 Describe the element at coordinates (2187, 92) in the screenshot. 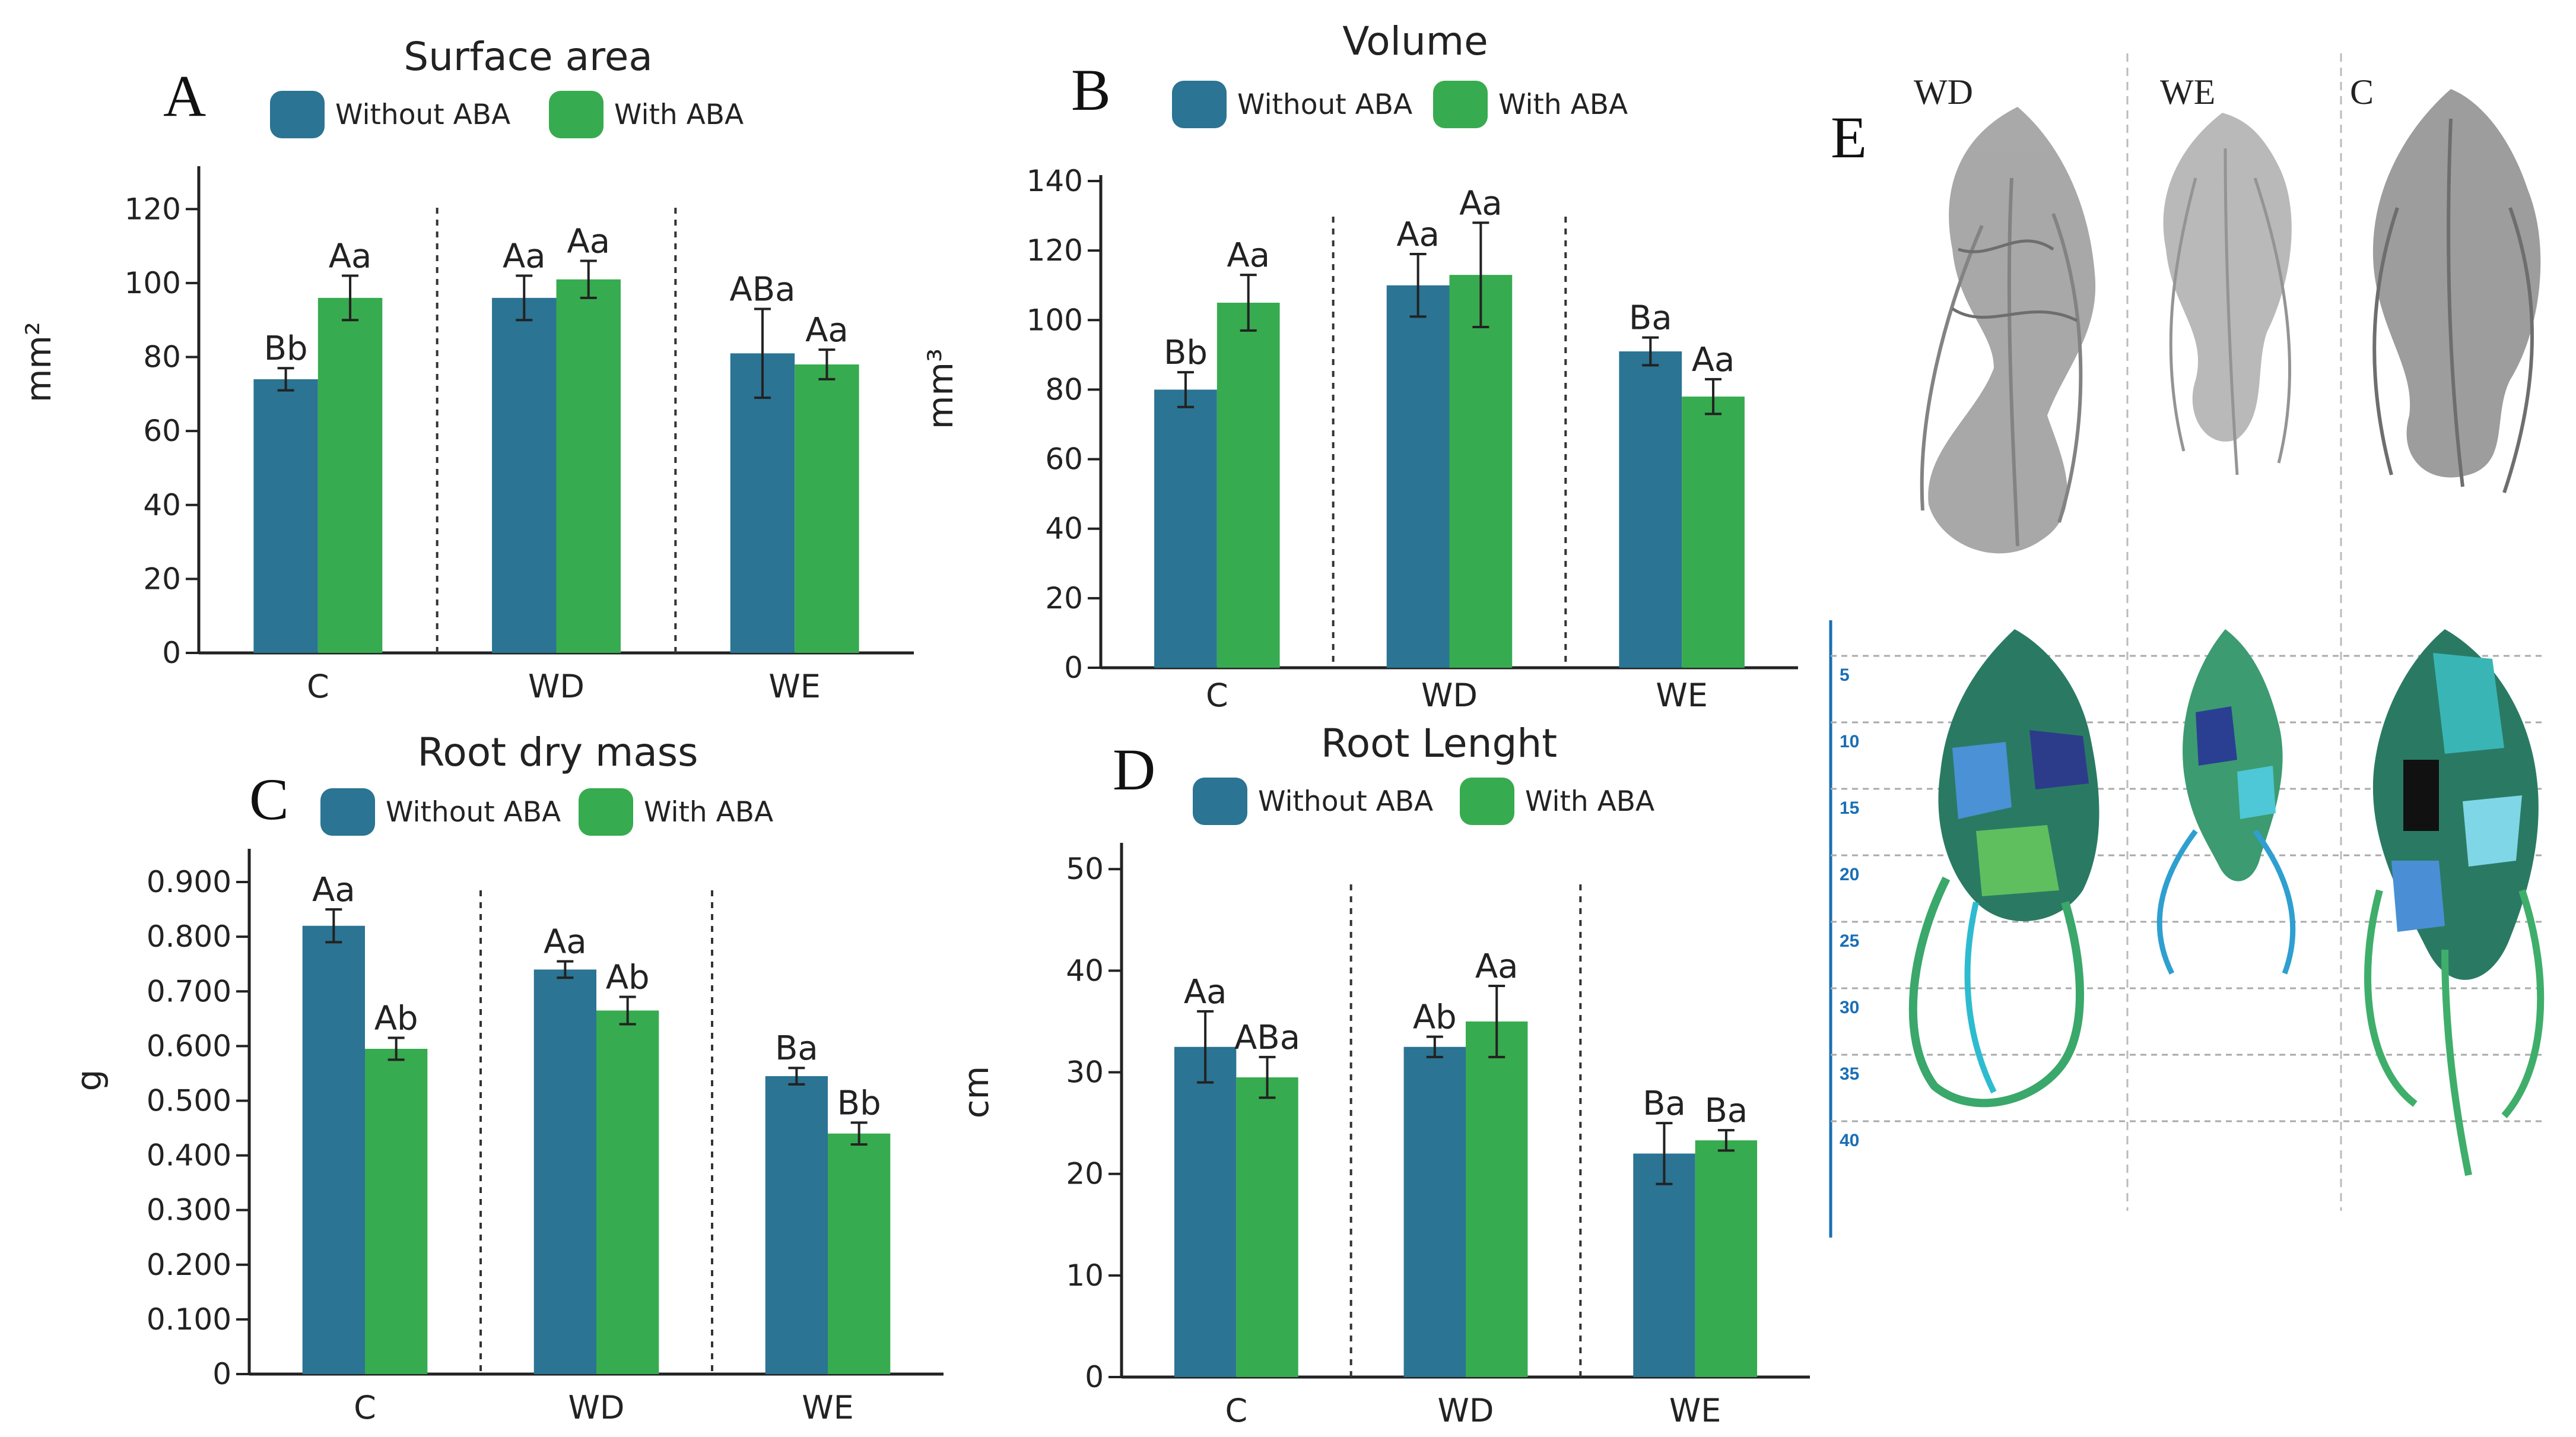

I see `panel-e-label-we: WE` at that location.